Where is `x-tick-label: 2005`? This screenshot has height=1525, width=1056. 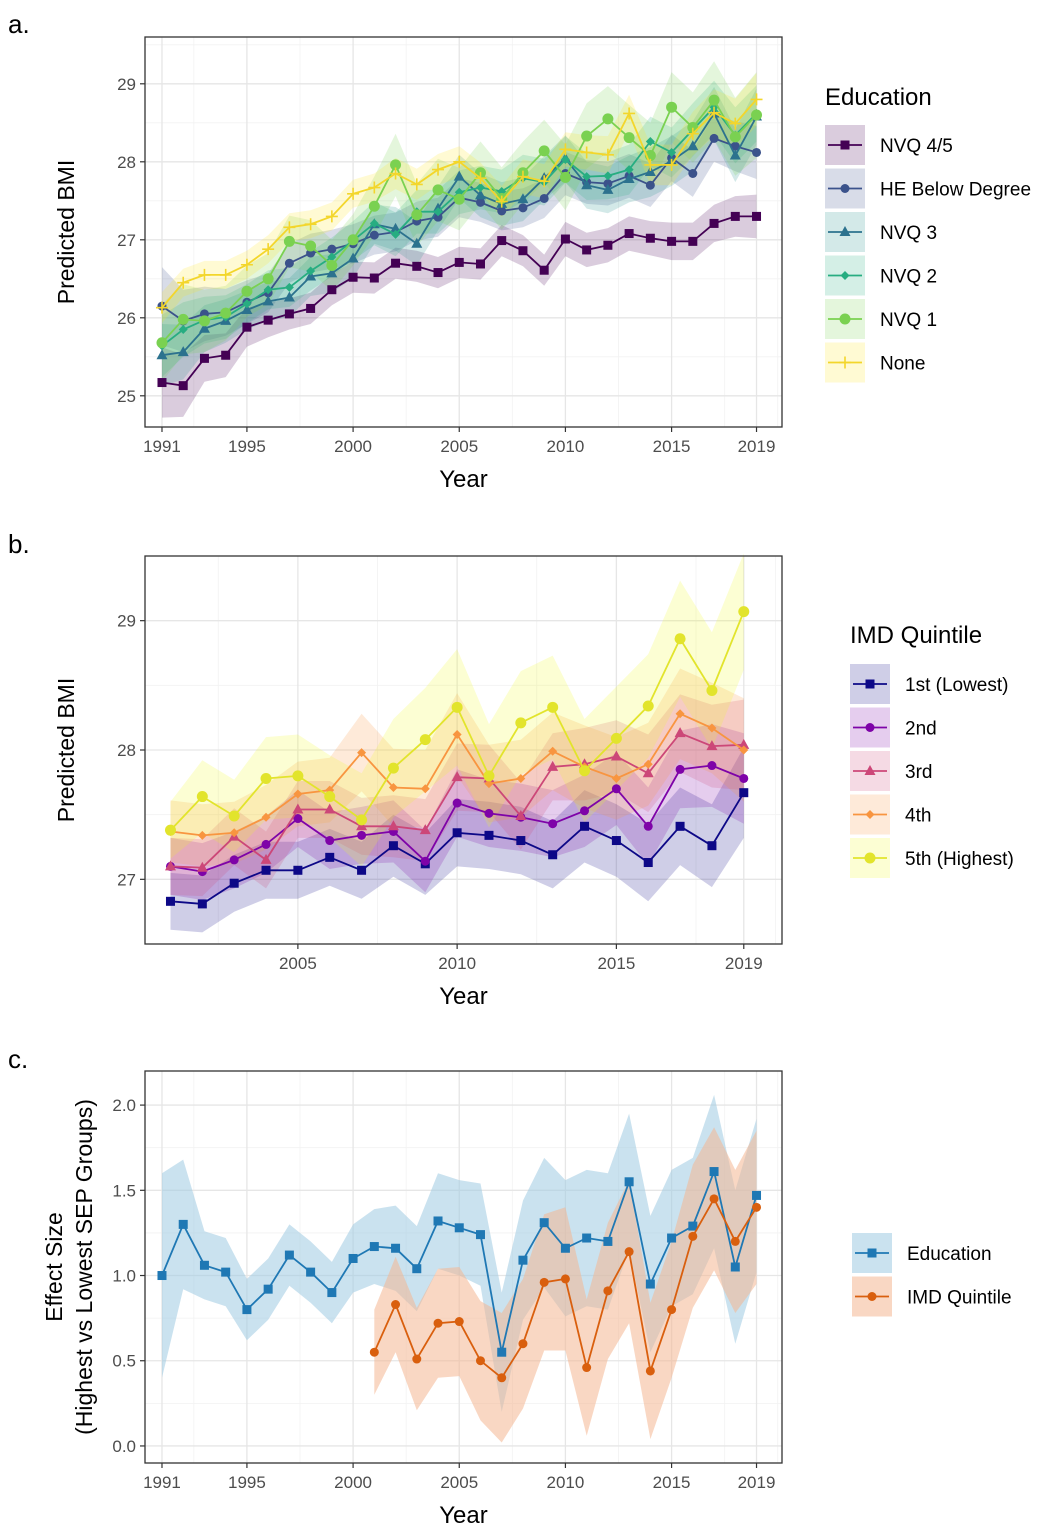 x-tick-label: 2005 is located at coordinates (298, 963).